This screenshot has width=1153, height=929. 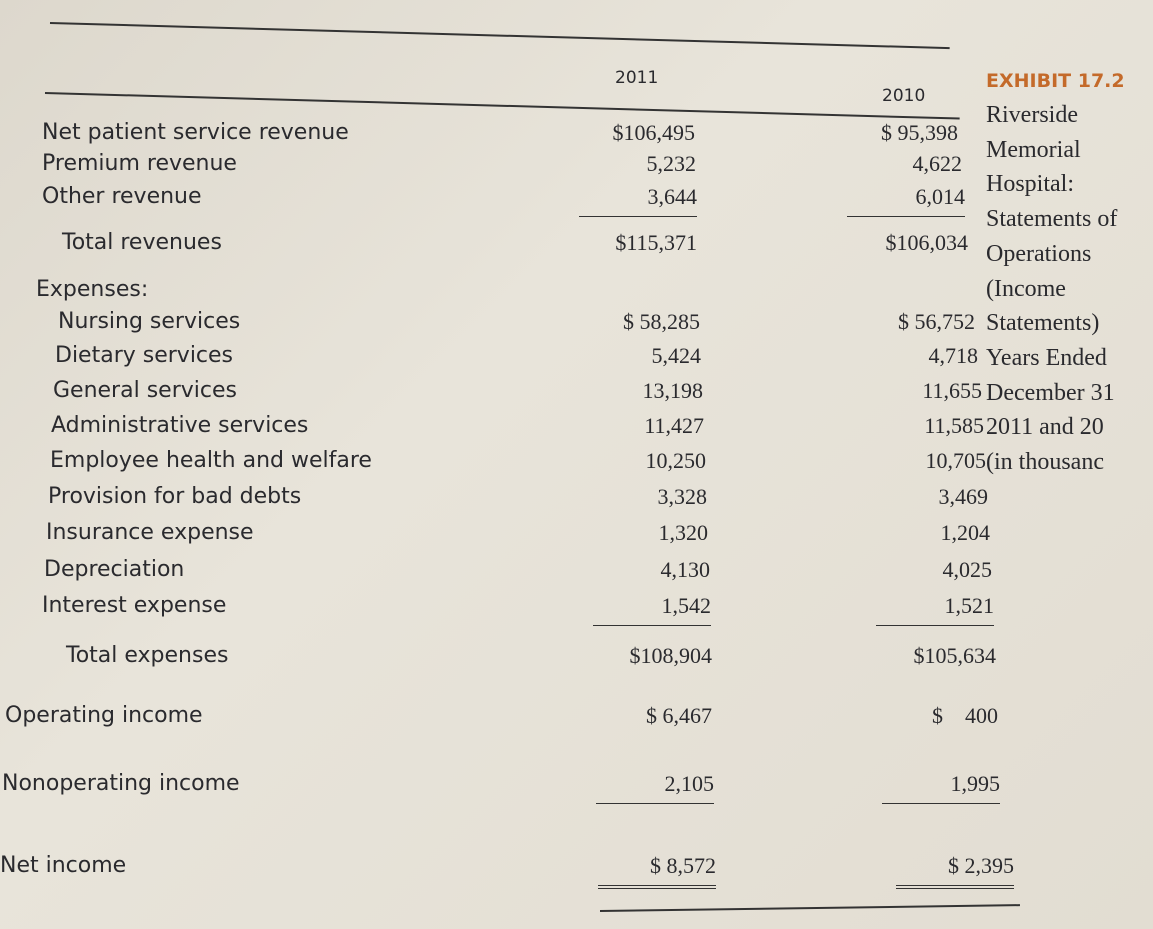 What do you see at coordinates (965, 715) in the screenshot?
I see `amount: $ 400` at bounding box center [965, 715].